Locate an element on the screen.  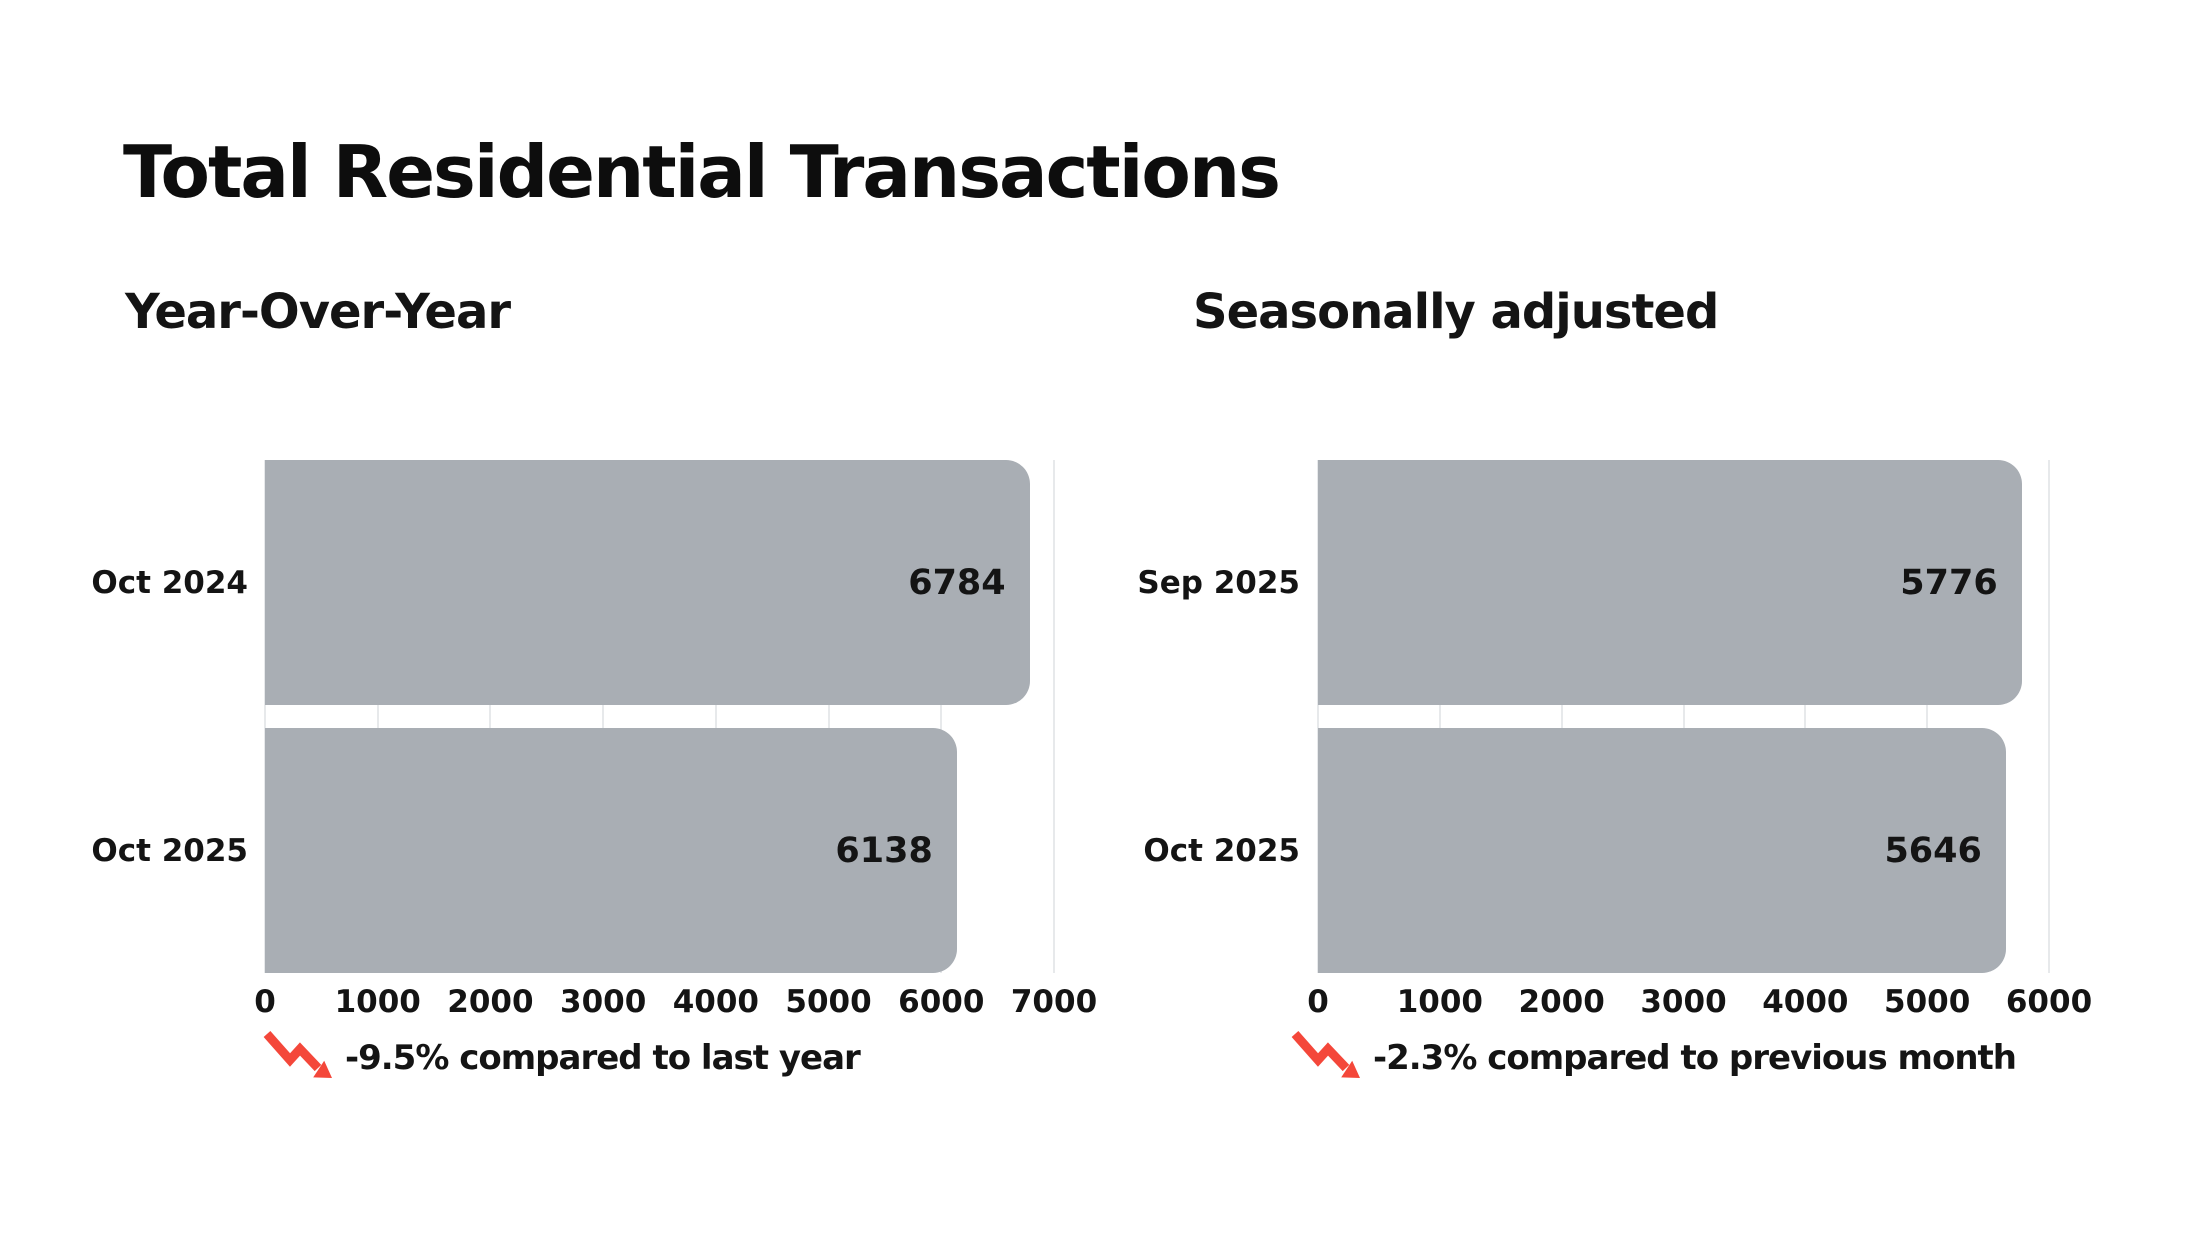
bar-value-label: 5776 is located at coordinates (1949, 582).